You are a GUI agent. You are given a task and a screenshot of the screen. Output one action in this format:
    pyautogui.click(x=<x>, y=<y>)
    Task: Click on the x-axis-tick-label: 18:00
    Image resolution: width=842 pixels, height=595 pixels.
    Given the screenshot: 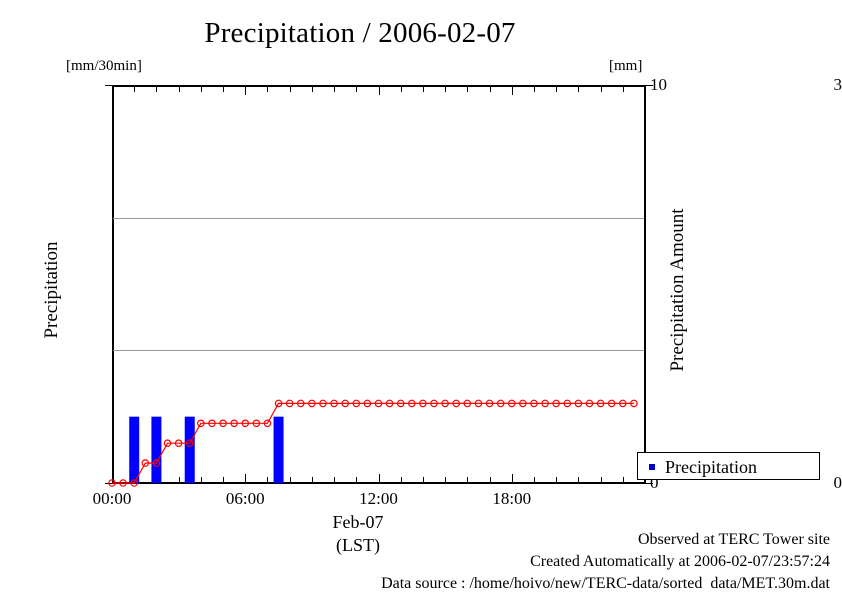 What is the action you would take?
    pyautogui.click(x=512, y=498)
    